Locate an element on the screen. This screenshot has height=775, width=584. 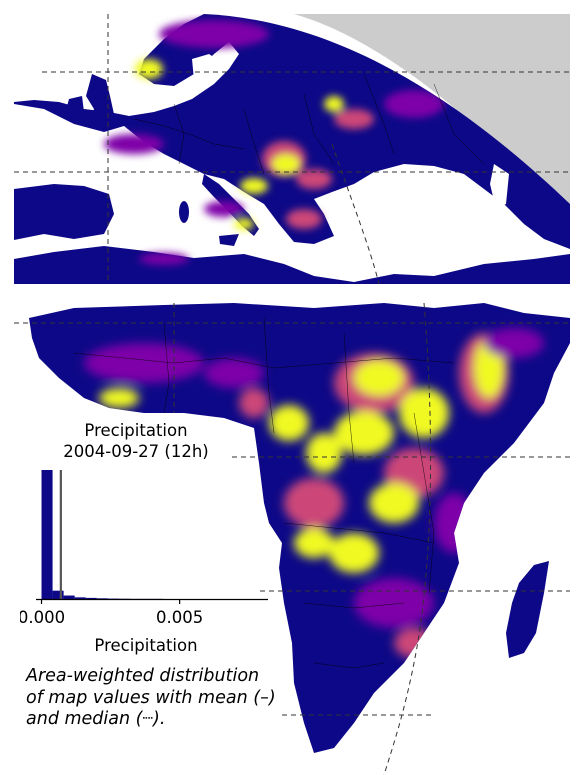
iberia-landmass is located at coordinates (64, 212).